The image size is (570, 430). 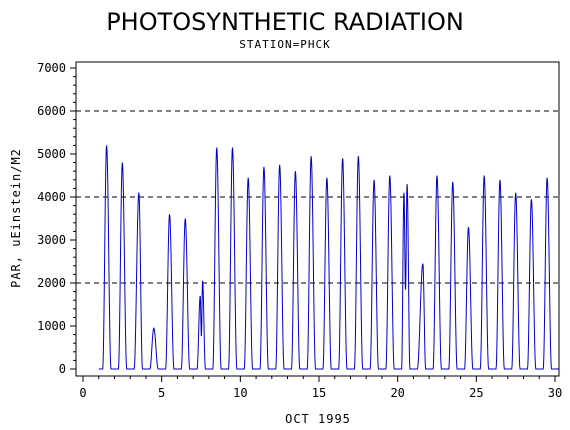 I want to click on x-tick-label: 0, so click(x=82, y=393).